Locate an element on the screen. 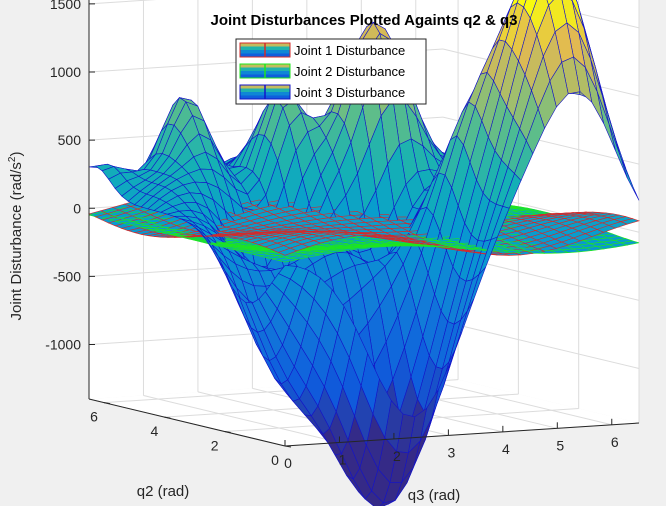 The width and height of the screenshot is (666, 506). x-tick-label: 3 is located at coordinates (451, 452).